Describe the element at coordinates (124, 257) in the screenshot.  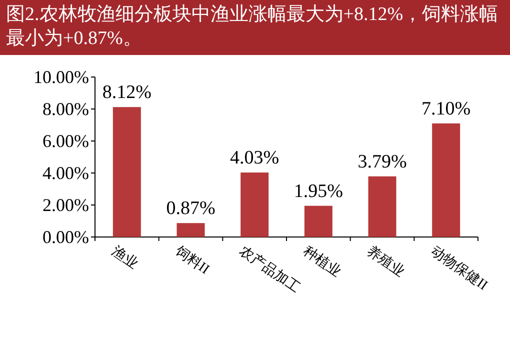
I see `x-tick-label: 渔业` at that location.